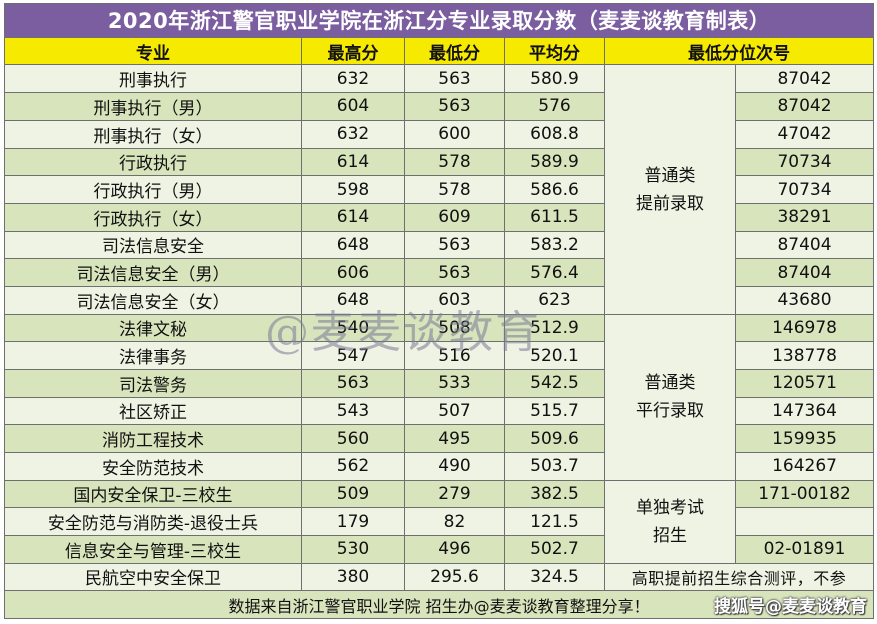 The image size is (877, 624). What do you see at coordinates (670, 521) in the screenshot?
I see `group-independent-exam: 单独考试 招生` at bounding box center [670, 521].